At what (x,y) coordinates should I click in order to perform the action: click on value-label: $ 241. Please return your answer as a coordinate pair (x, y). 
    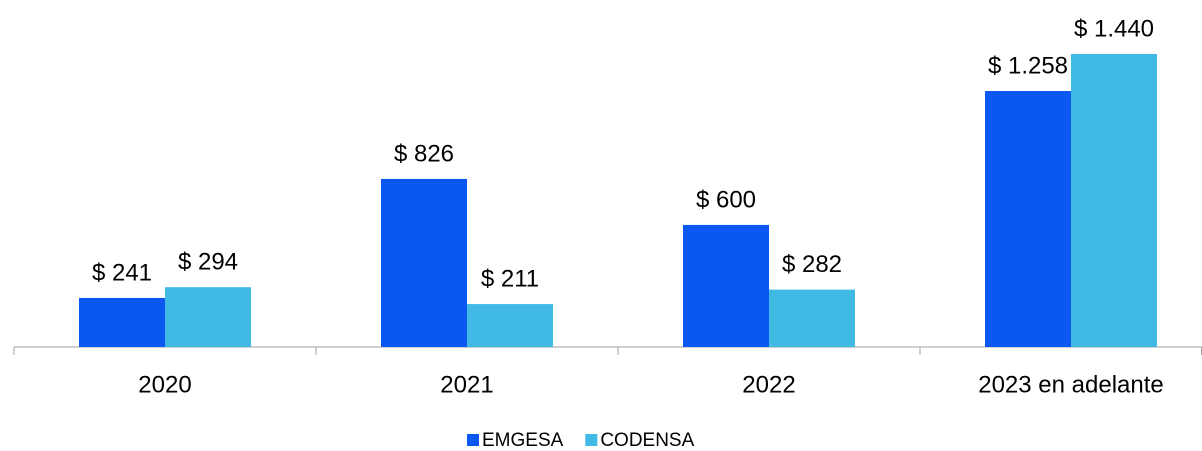
    Looking at the image, I should click on (122, 272).